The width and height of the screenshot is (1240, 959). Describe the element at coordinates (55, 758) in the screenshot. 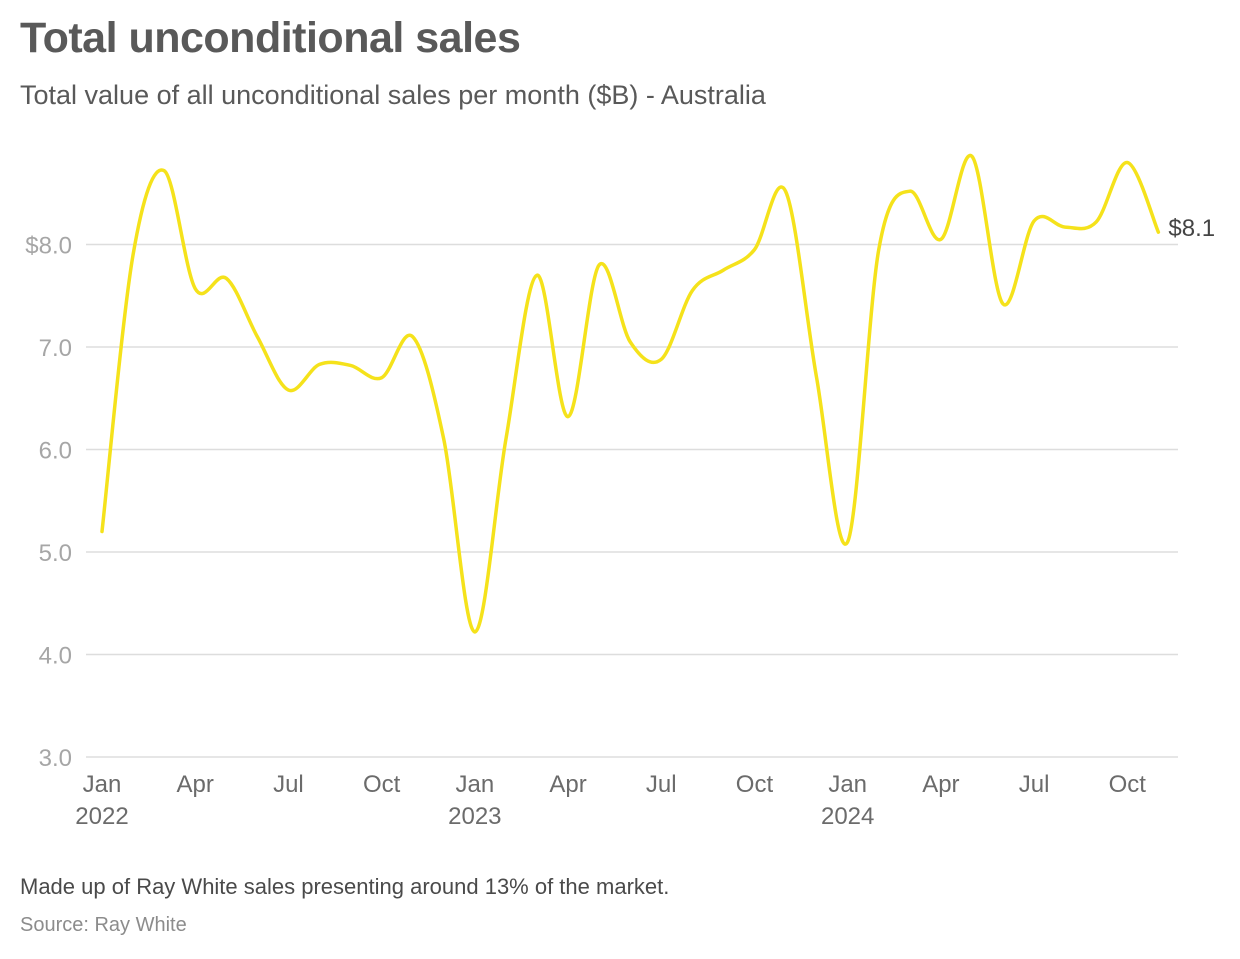

I see `y-tick-label: 3.0` at that location.